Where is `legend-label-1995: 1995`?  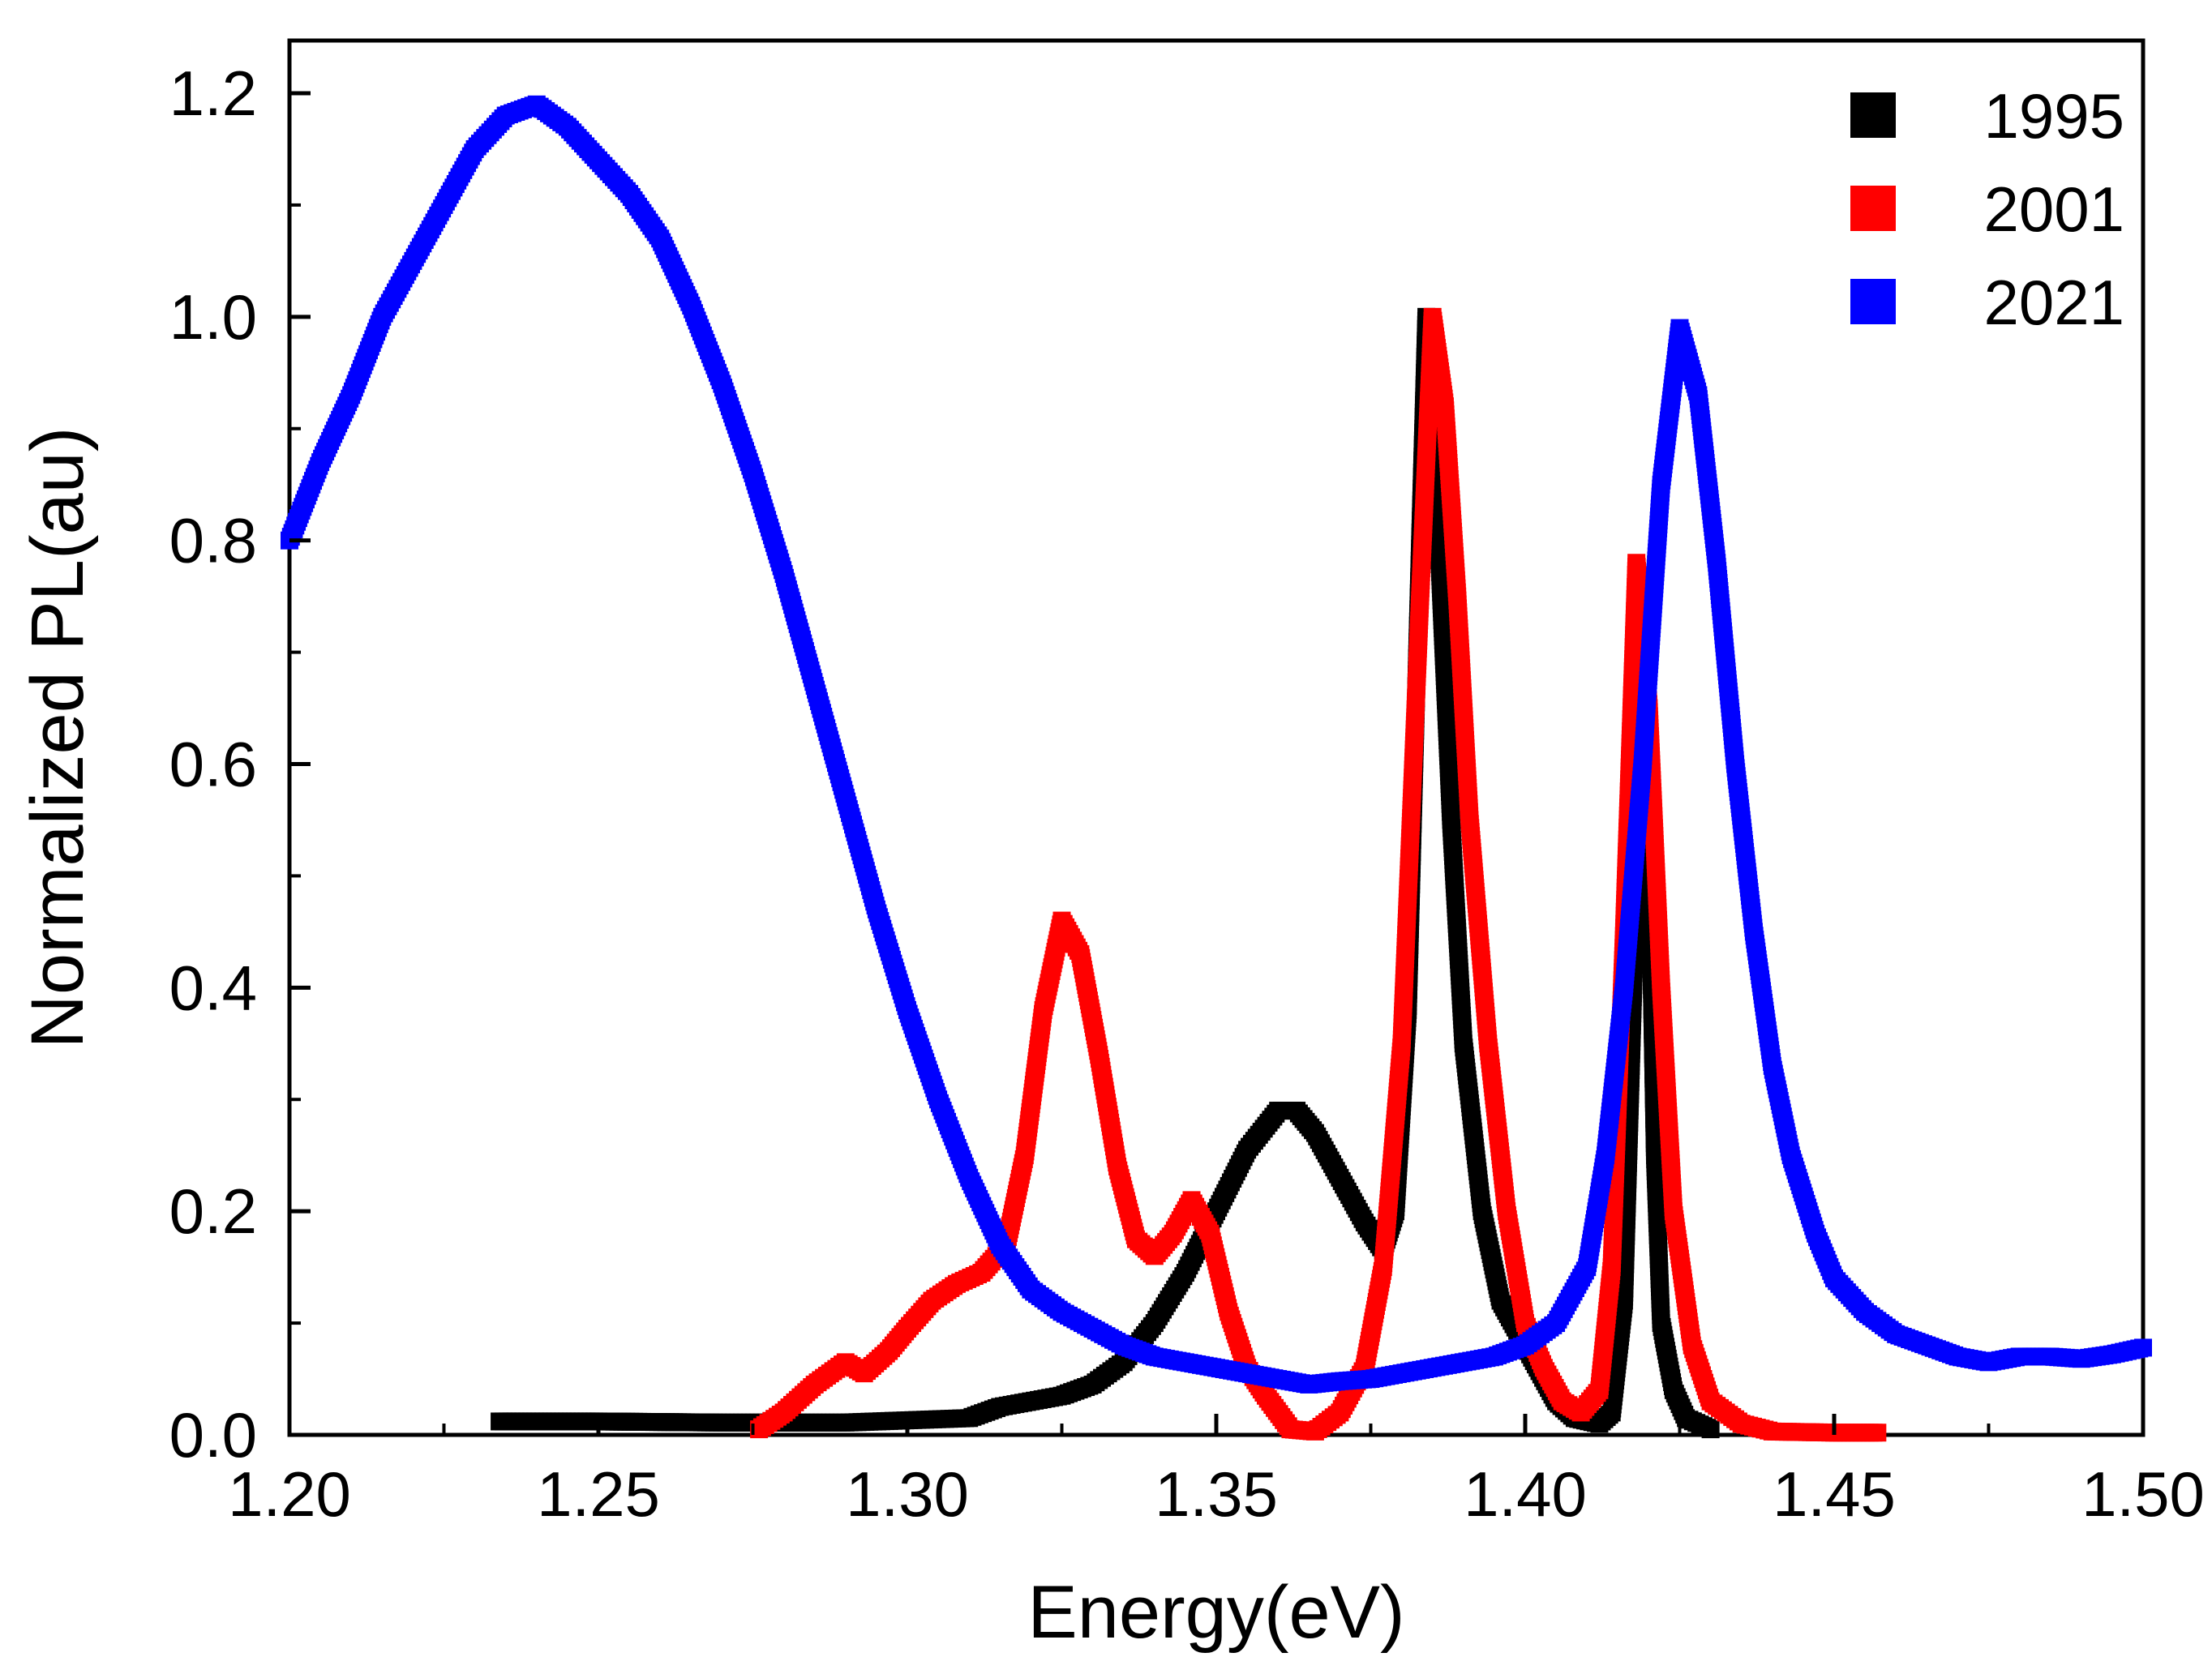 legend-label-1995: 1995 is located at coordinates (2053, 116).